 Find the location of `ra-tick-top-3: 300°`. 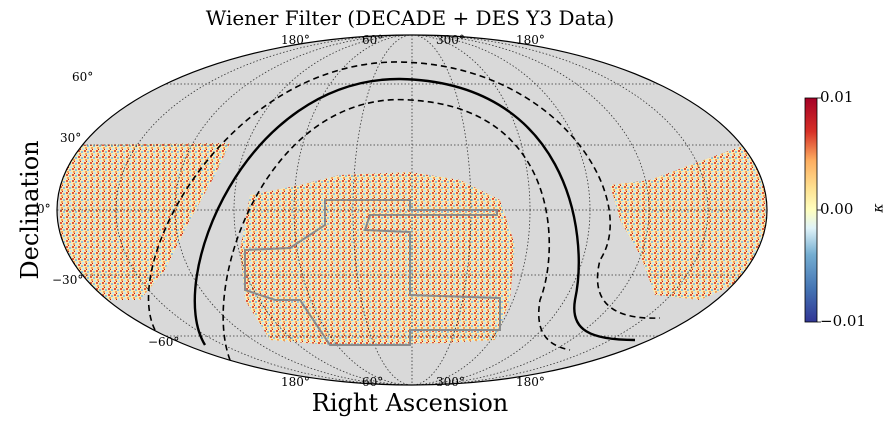

ra-tick-top-3: 300° is located at coordinates (450, 40).